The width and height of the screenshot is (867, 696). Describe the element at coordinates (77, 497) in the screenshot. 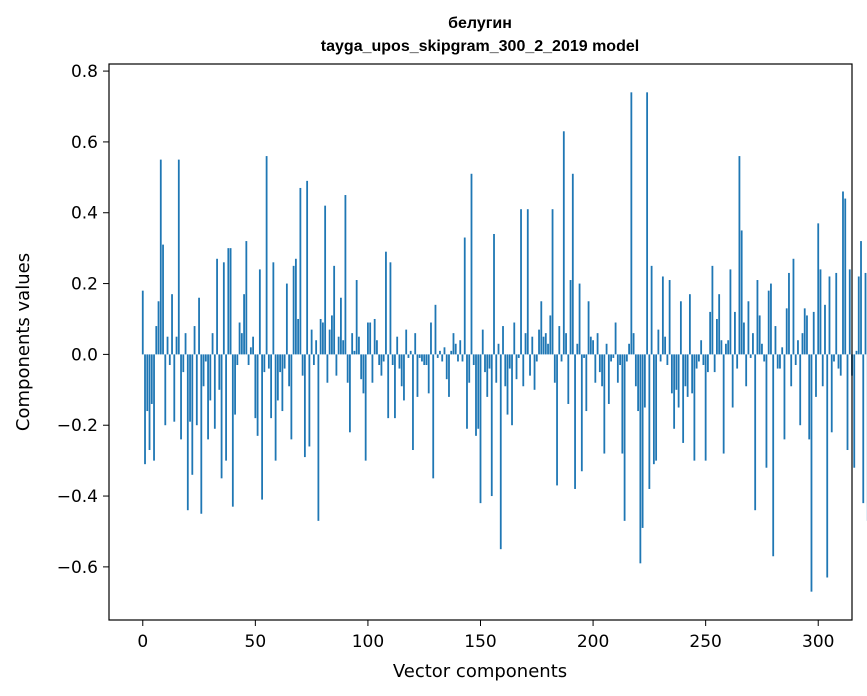

I see `y-tick-label: −0.4` at that location.